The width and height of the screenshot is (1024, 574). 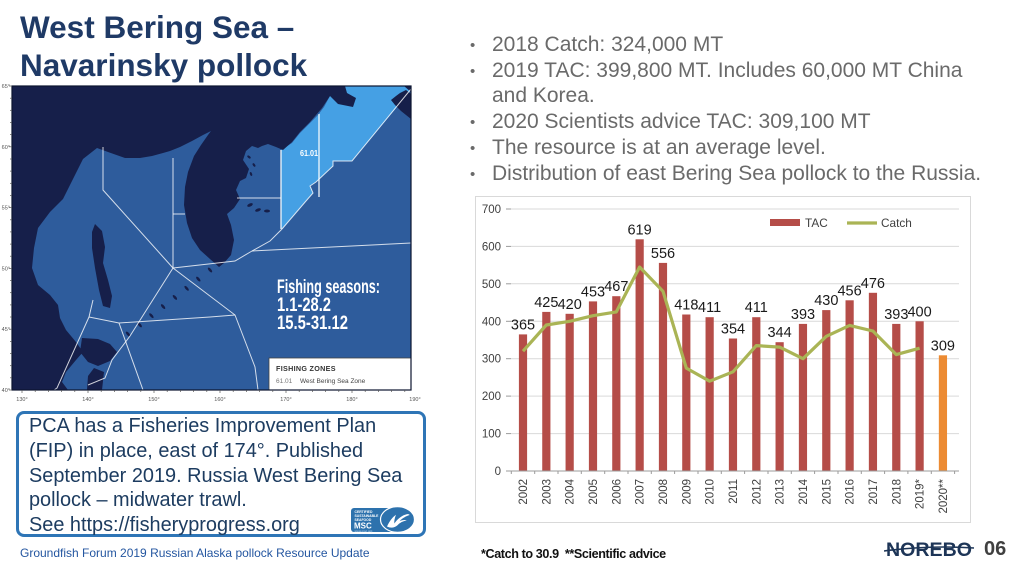 What do you see at coordinates (491, 397) in the screenshot?
I see `svg-text: 200` at bounding box center [491, 397].